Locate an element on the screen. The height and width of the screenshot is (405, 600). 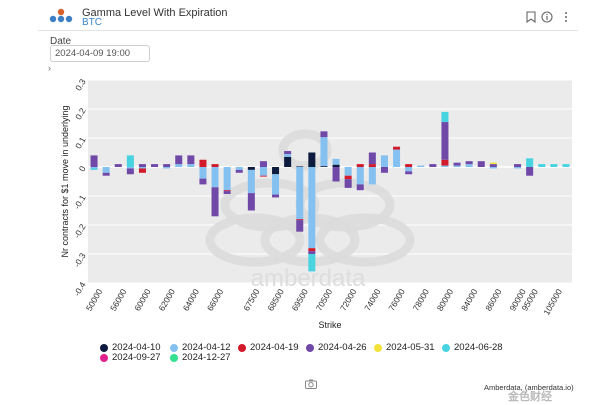
x-tick-label: 86000 is located at coordinates (493, 300).